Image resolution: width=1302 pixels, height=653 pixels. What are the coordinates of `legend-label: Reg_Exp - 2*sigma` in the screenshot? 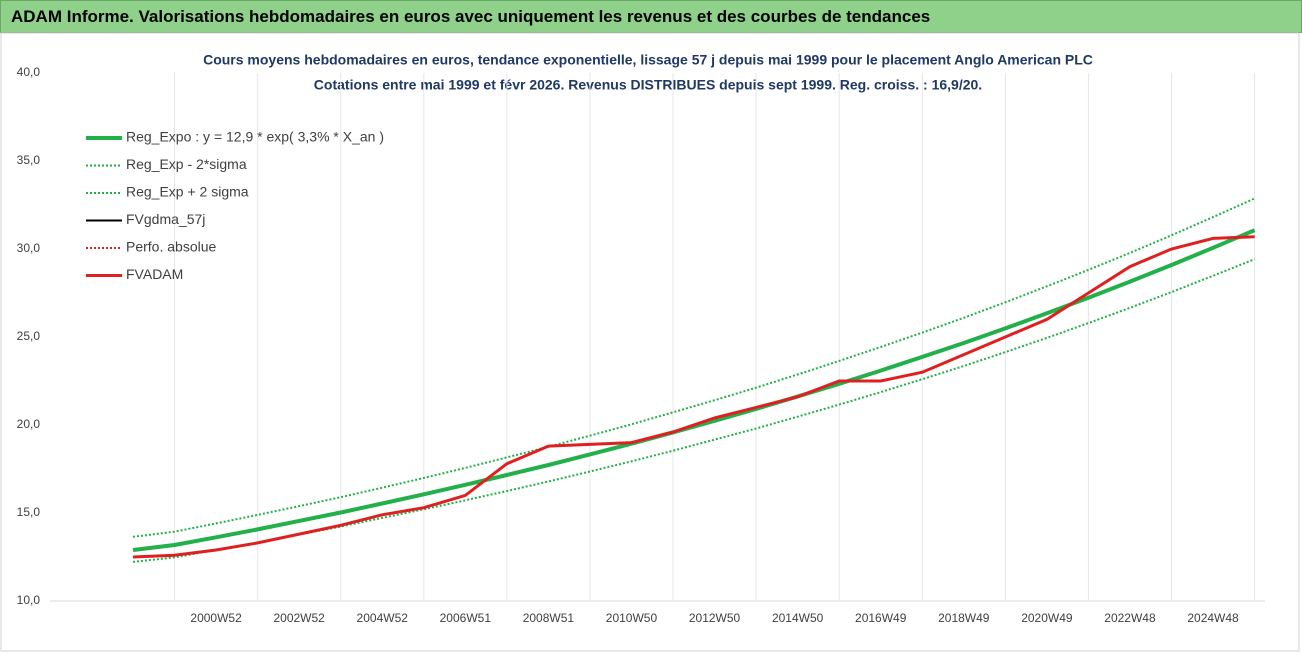 It's located at (186, 164).